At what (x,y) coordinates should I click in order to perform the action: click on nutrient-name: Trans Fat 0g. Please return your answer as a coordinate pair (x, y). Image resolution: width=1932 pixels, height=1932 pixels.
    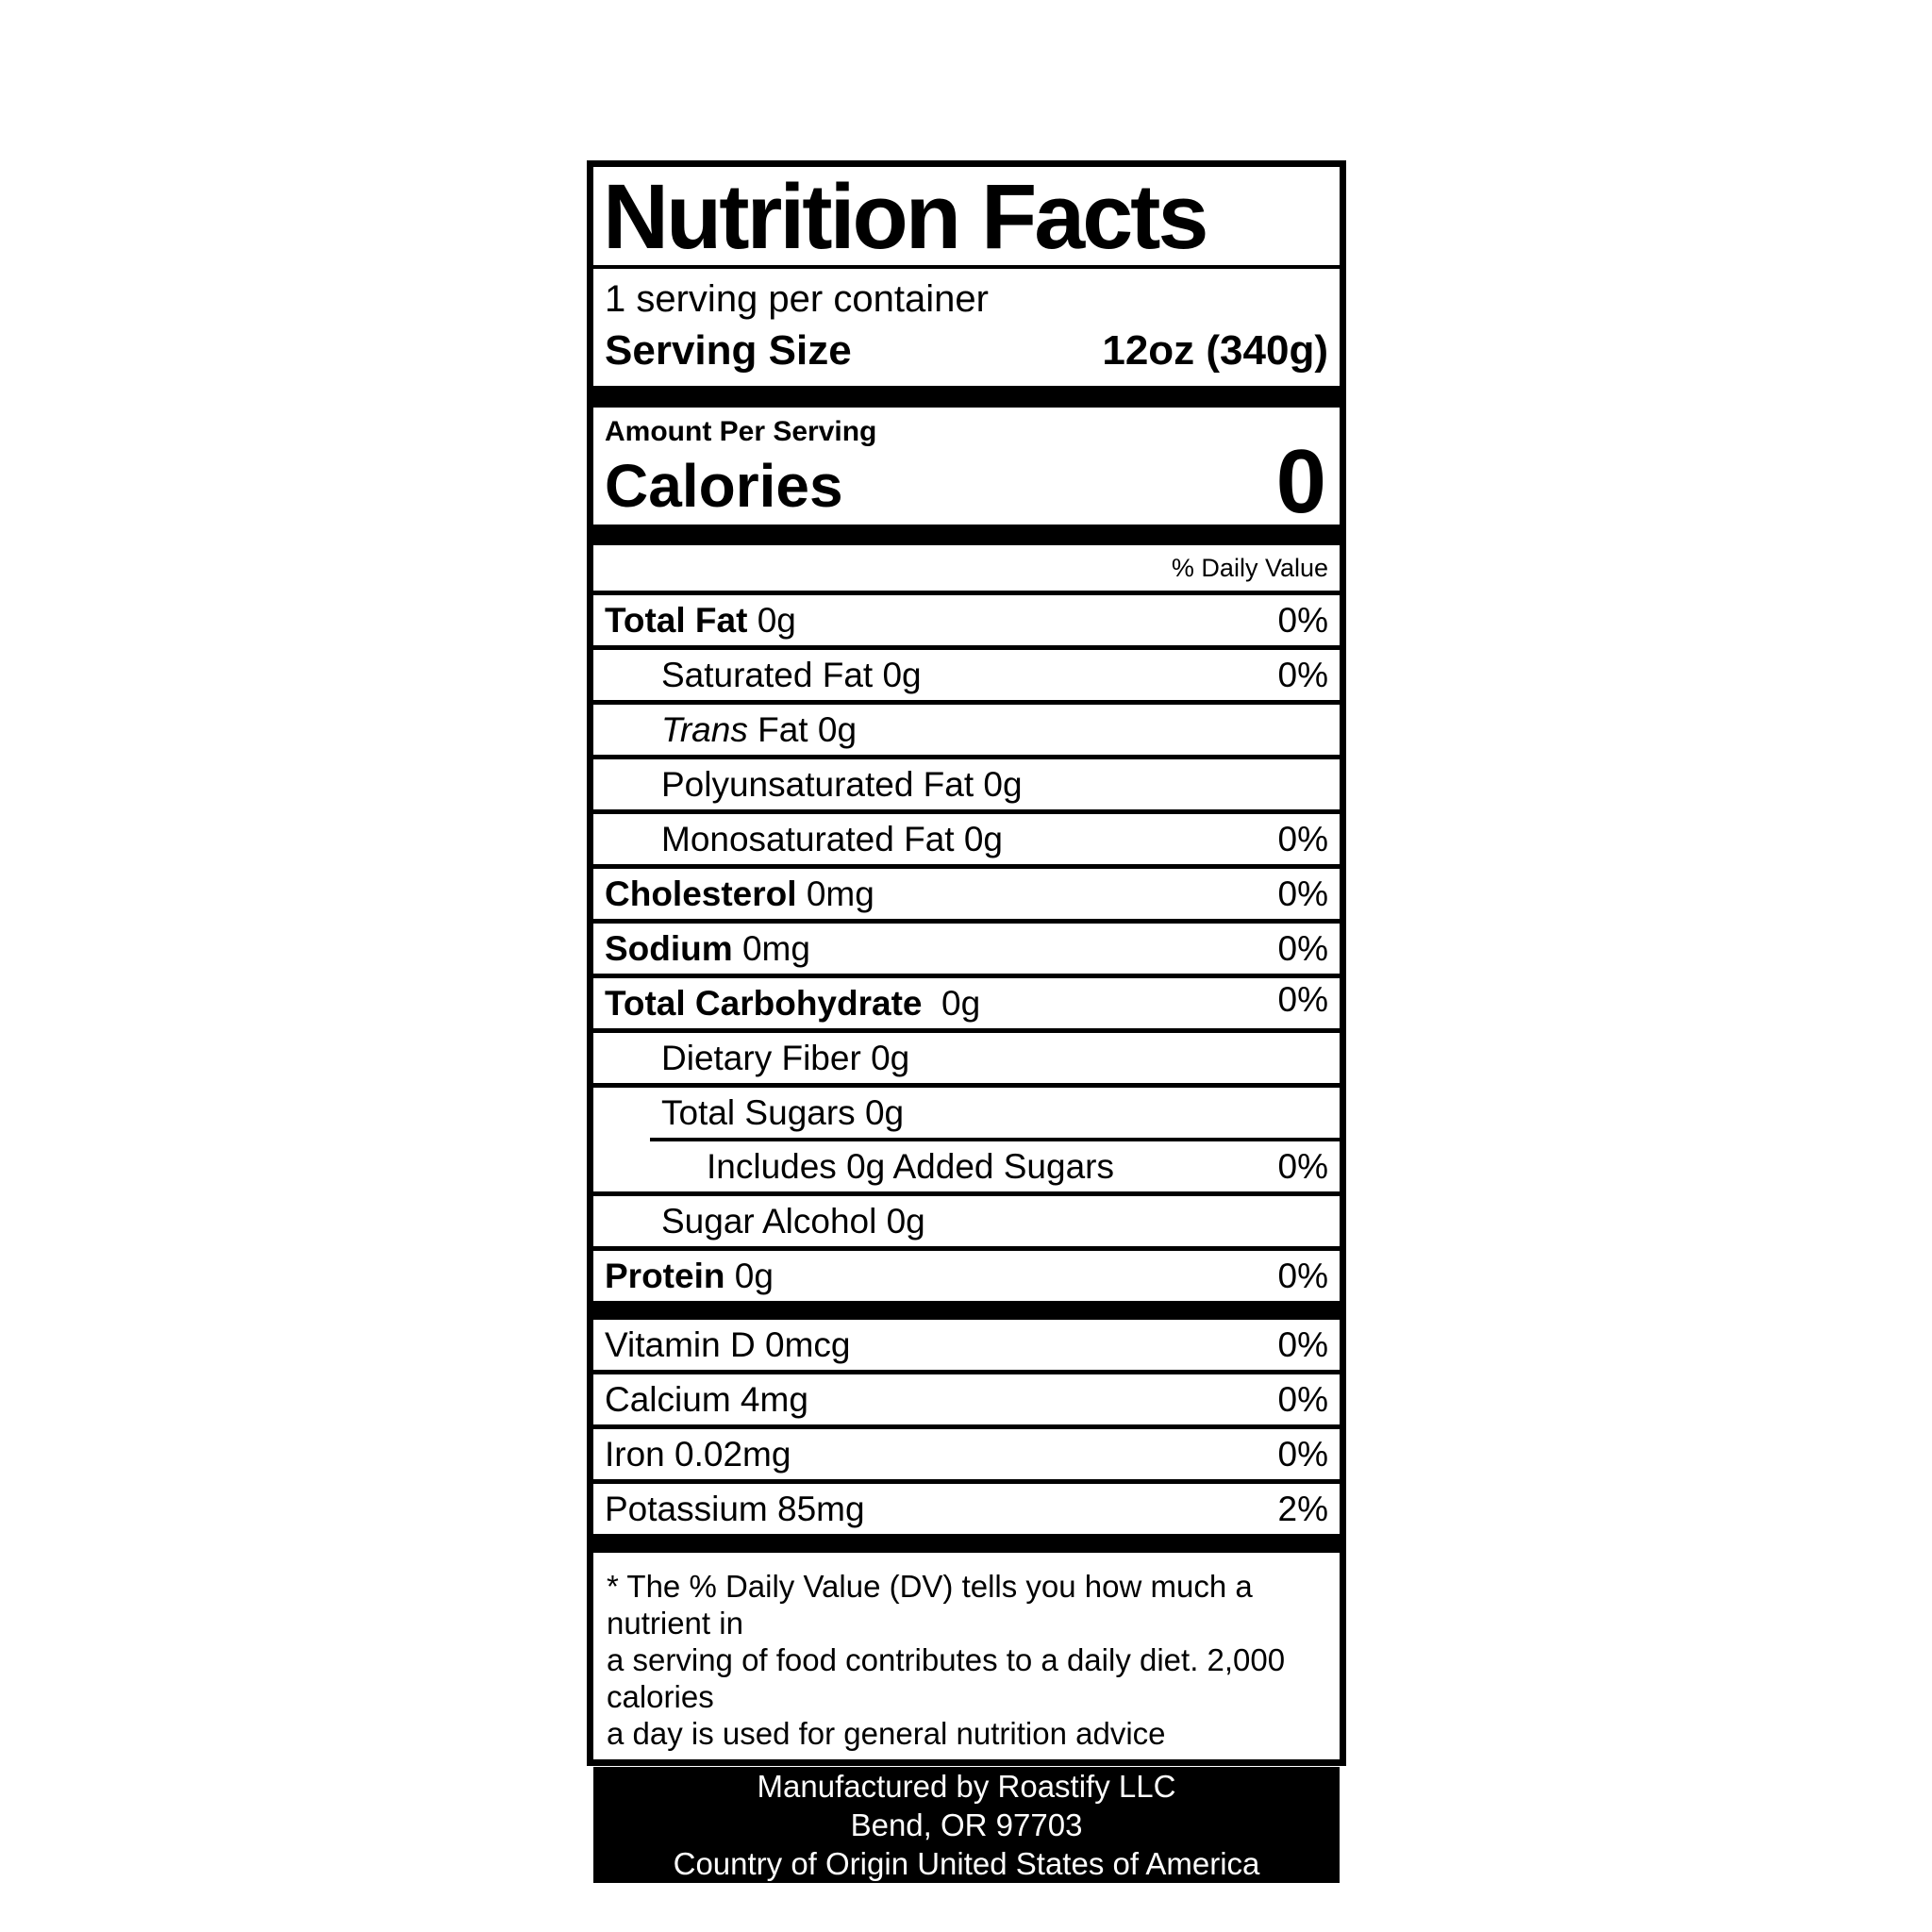
    Looking at the image, I should click on (759, 730).